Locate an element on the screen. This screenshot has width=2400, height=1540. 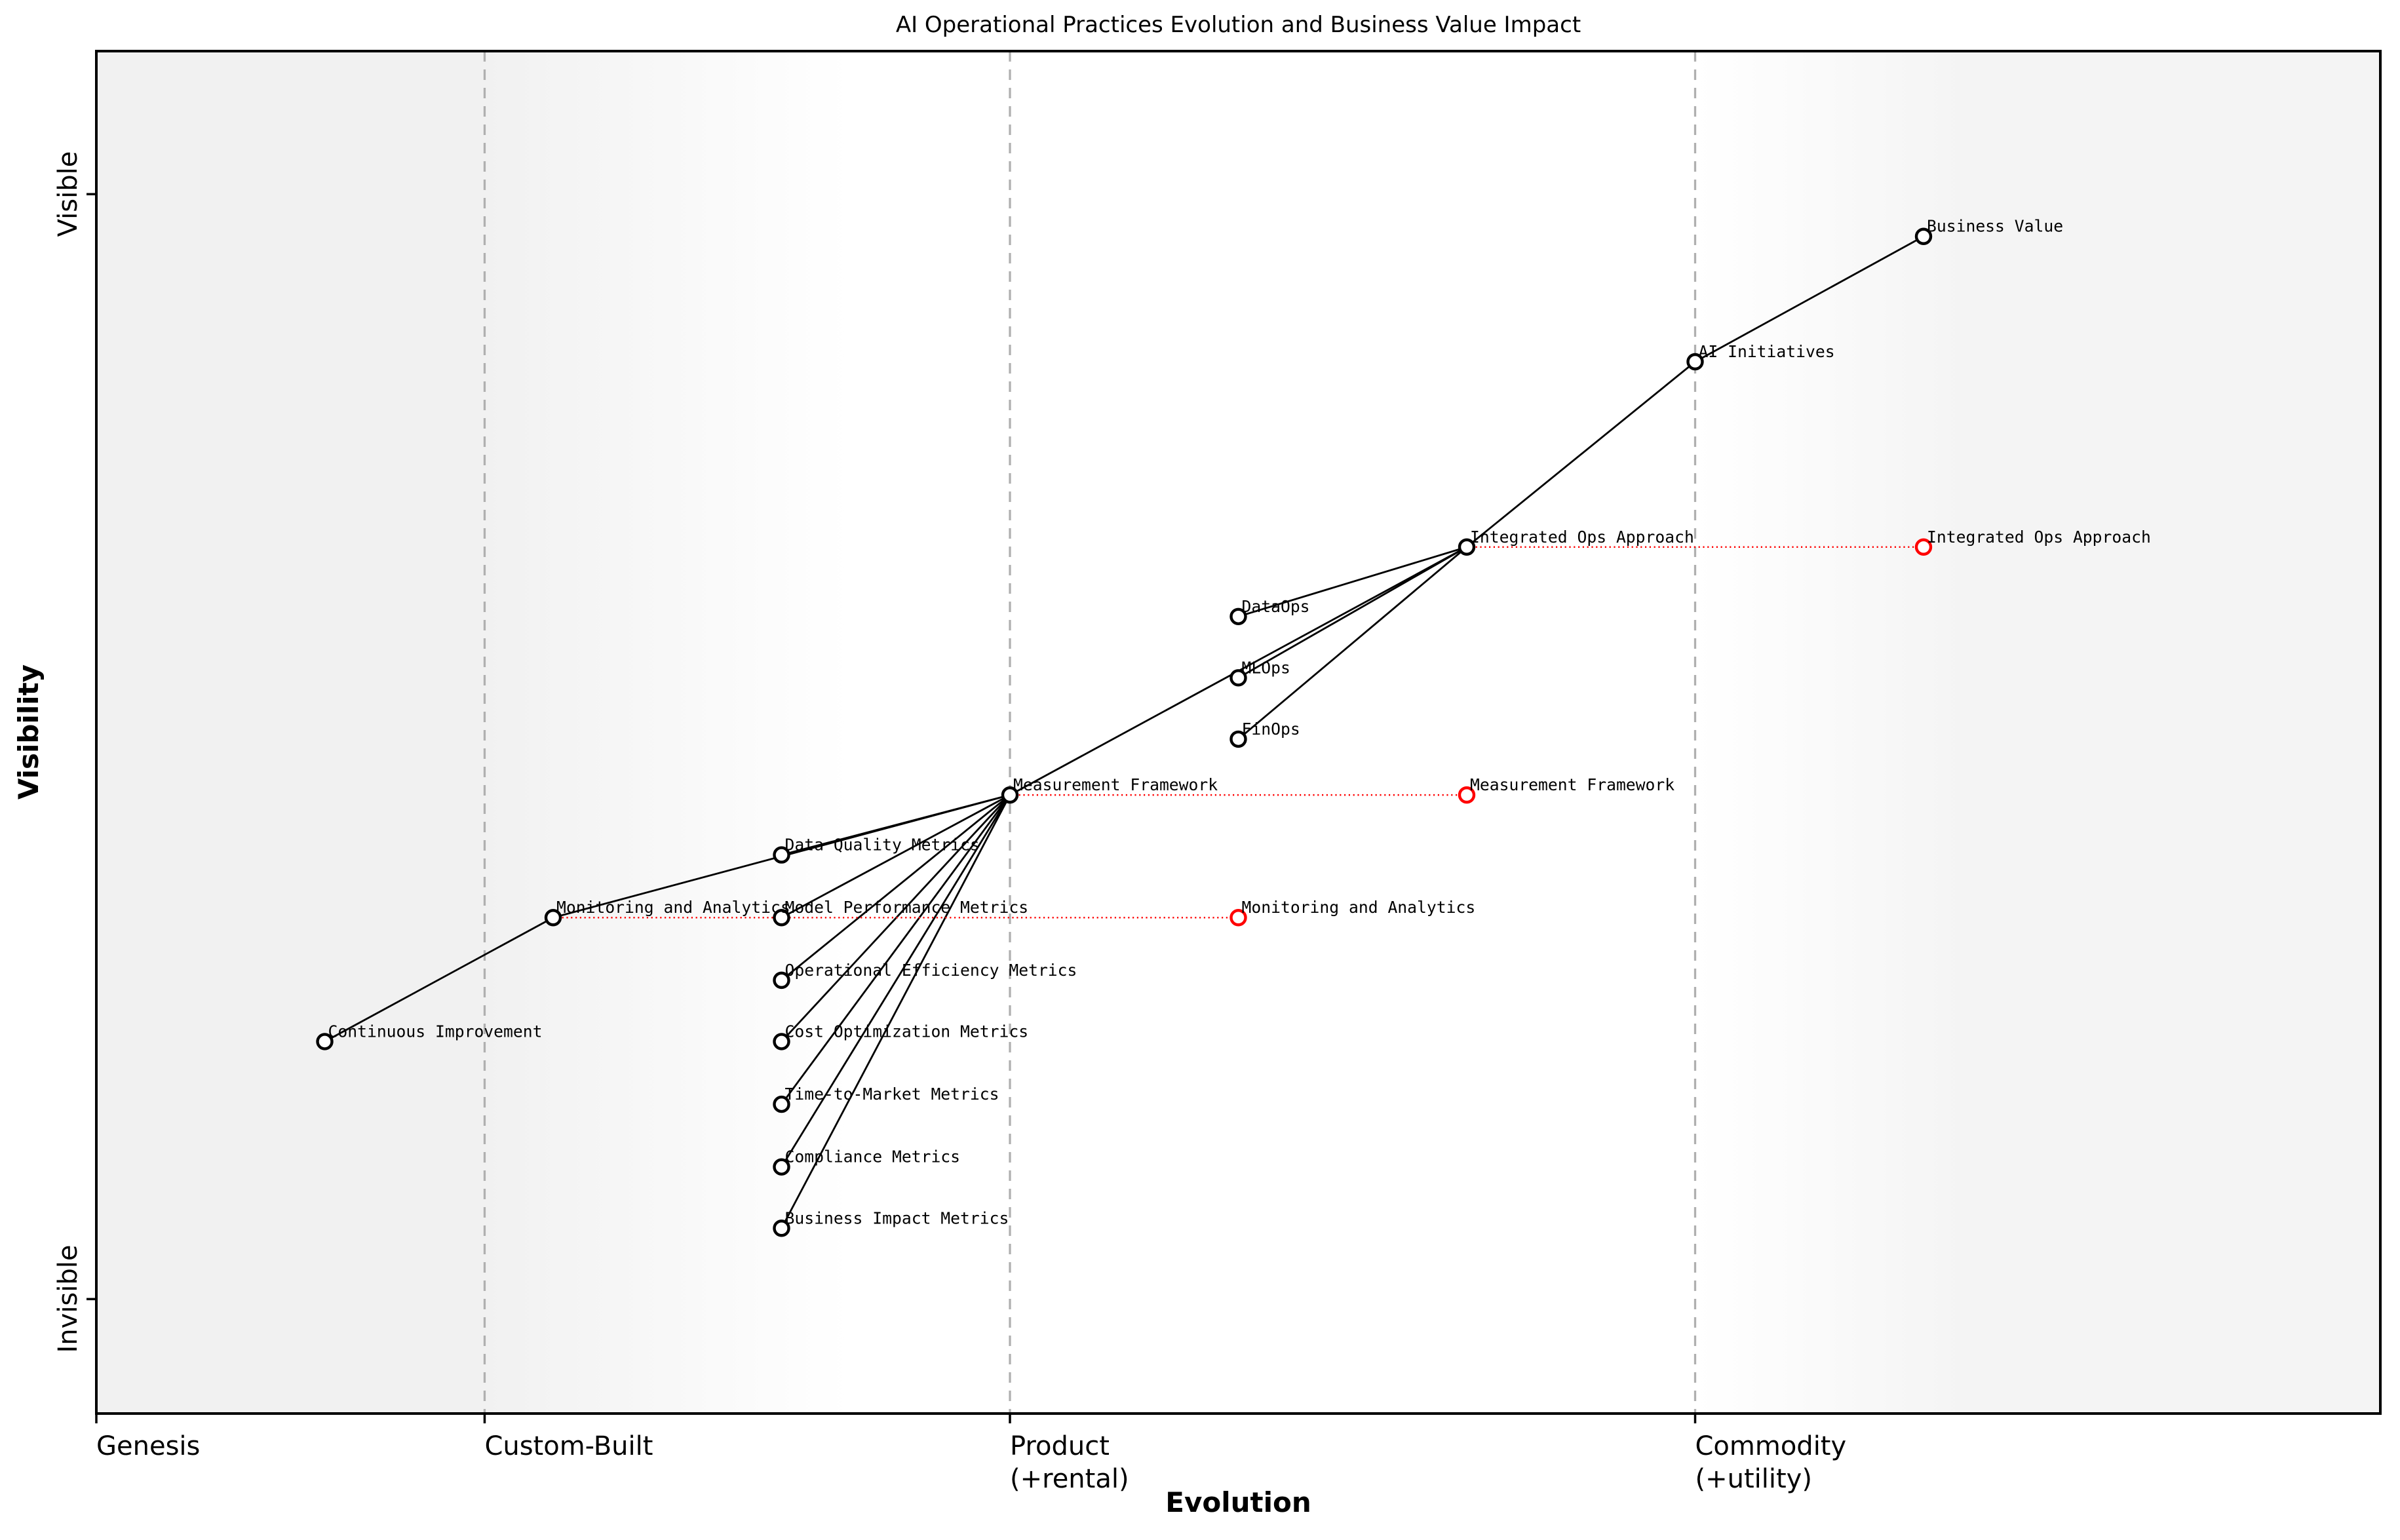
node-compliance-metrics is located at coordinates (781, 1167).